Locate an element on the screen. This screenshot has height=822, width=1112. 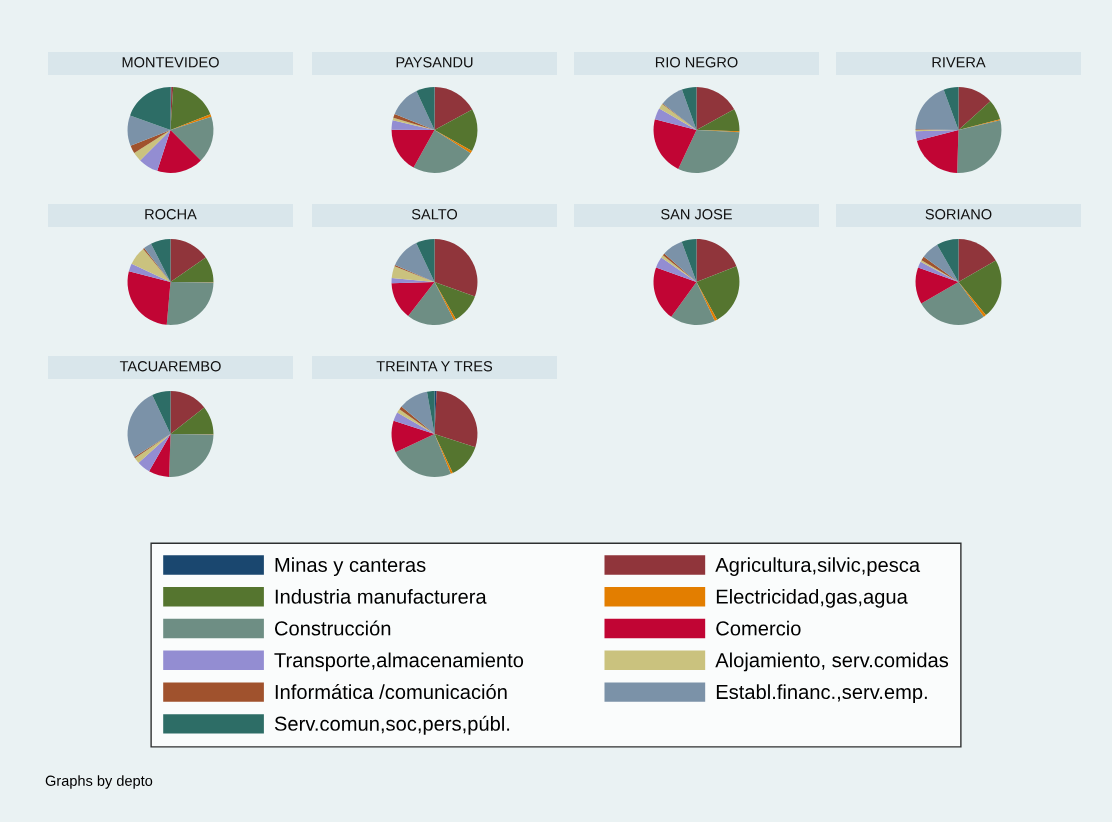
slice-label: PAYSANDU is located at coordinates (434, 62).